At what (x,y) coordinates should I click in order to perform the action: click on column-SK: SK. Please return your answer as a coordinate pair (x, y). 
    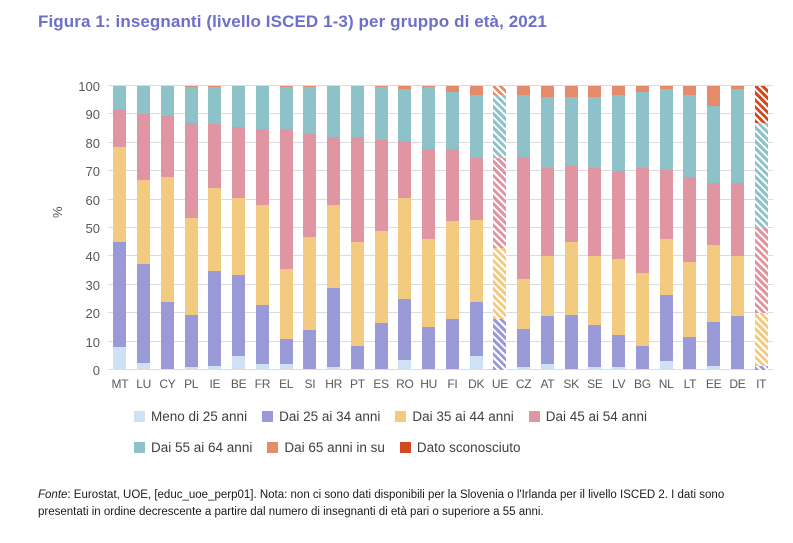
    Looking at the image, I should click on (571, 238).